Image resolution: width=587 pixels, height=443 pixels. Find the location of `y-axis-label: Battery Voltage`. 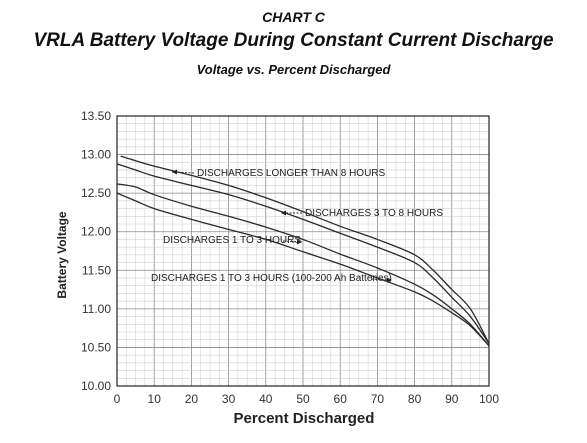

y-axis-label: Battery Voltage is located at coordinates (62, 254).